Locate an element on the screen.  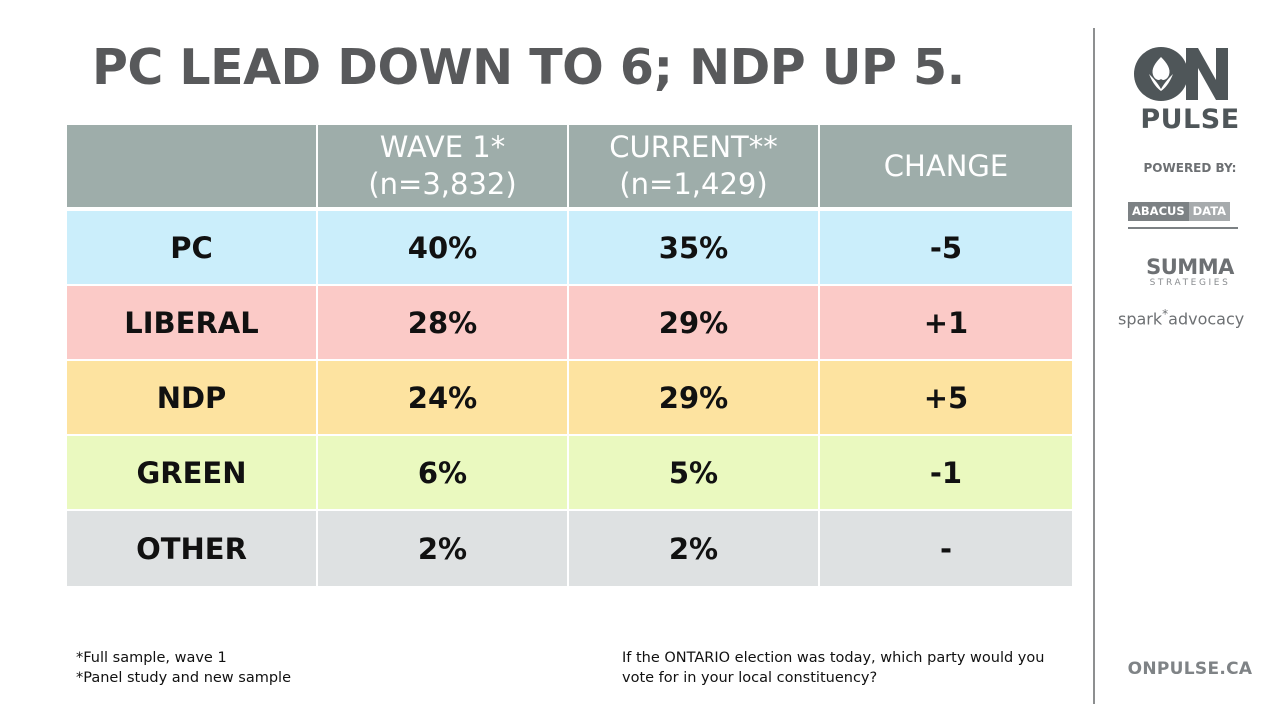
advocacy-label: advocacy is located at coordinates (1206, 319).